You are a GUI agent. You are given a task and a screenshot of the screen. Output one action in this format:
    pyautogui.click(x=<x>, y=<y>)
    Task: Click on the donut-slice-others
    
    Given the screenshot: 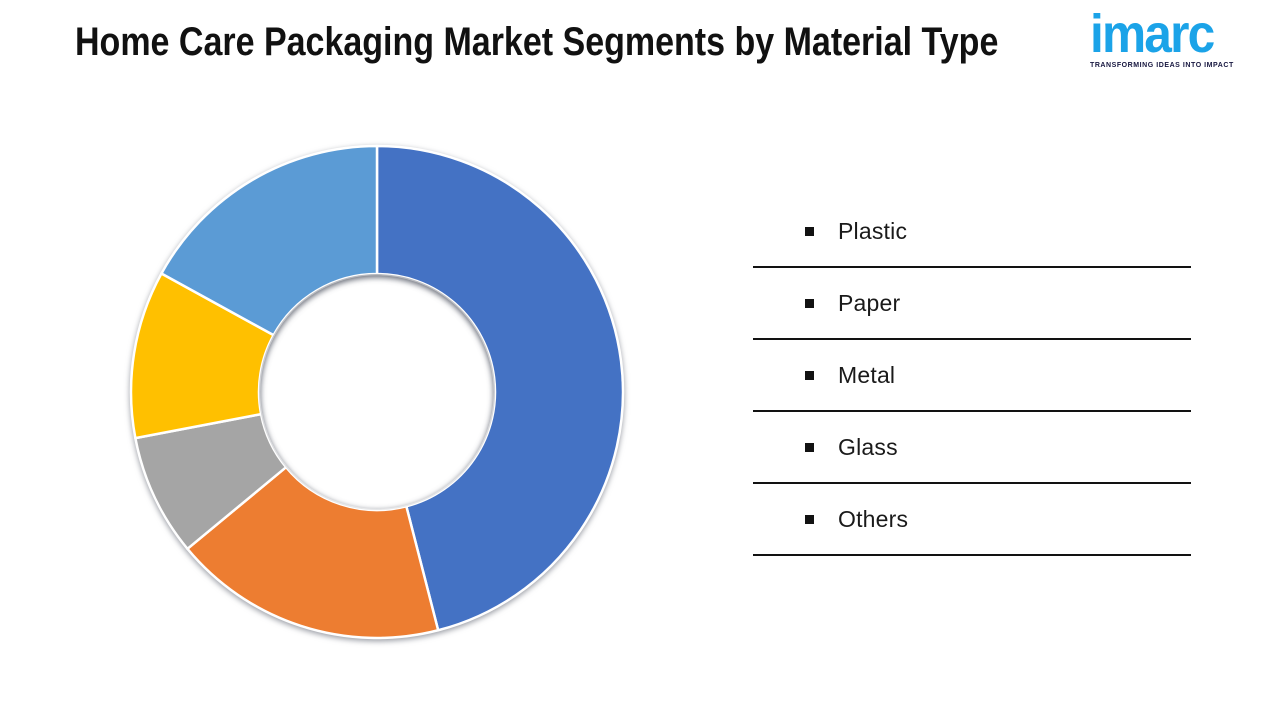 What is the action you would take?
    pyautogui.click(x=269, y=240)
    